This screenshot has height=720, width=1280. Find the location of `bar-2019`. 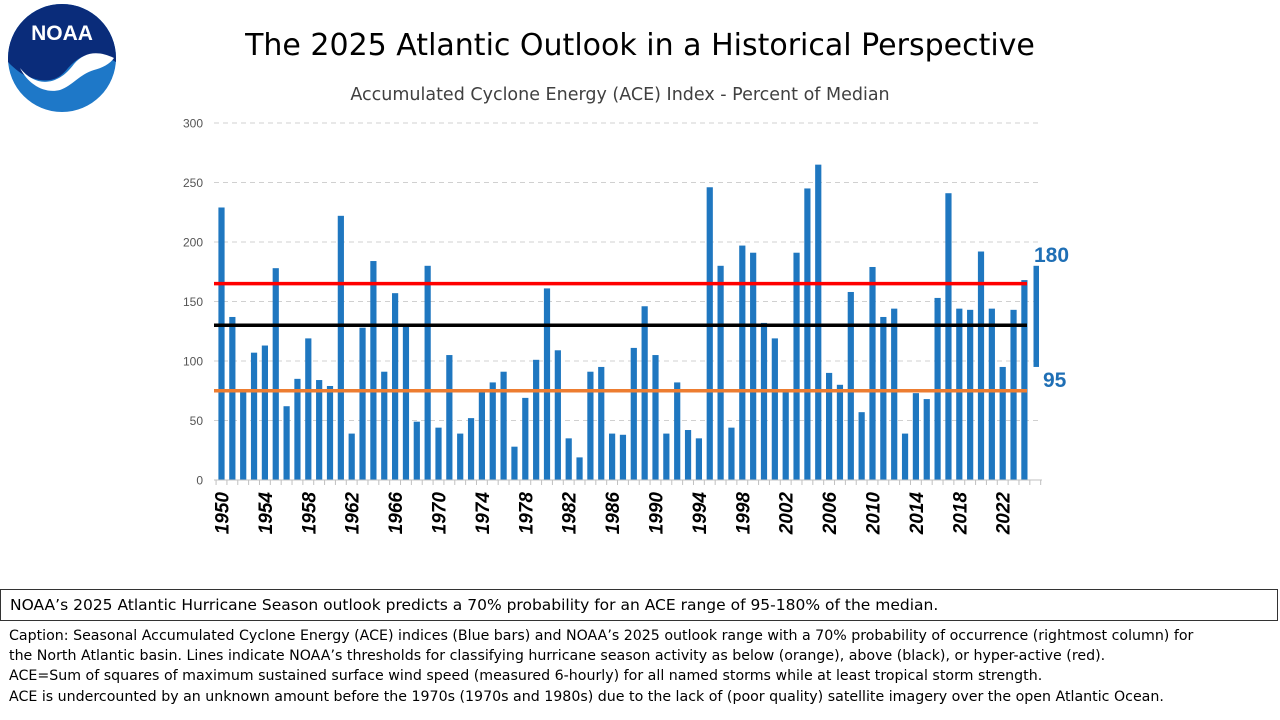

bar-2019 is located at coordinates (970, 394).